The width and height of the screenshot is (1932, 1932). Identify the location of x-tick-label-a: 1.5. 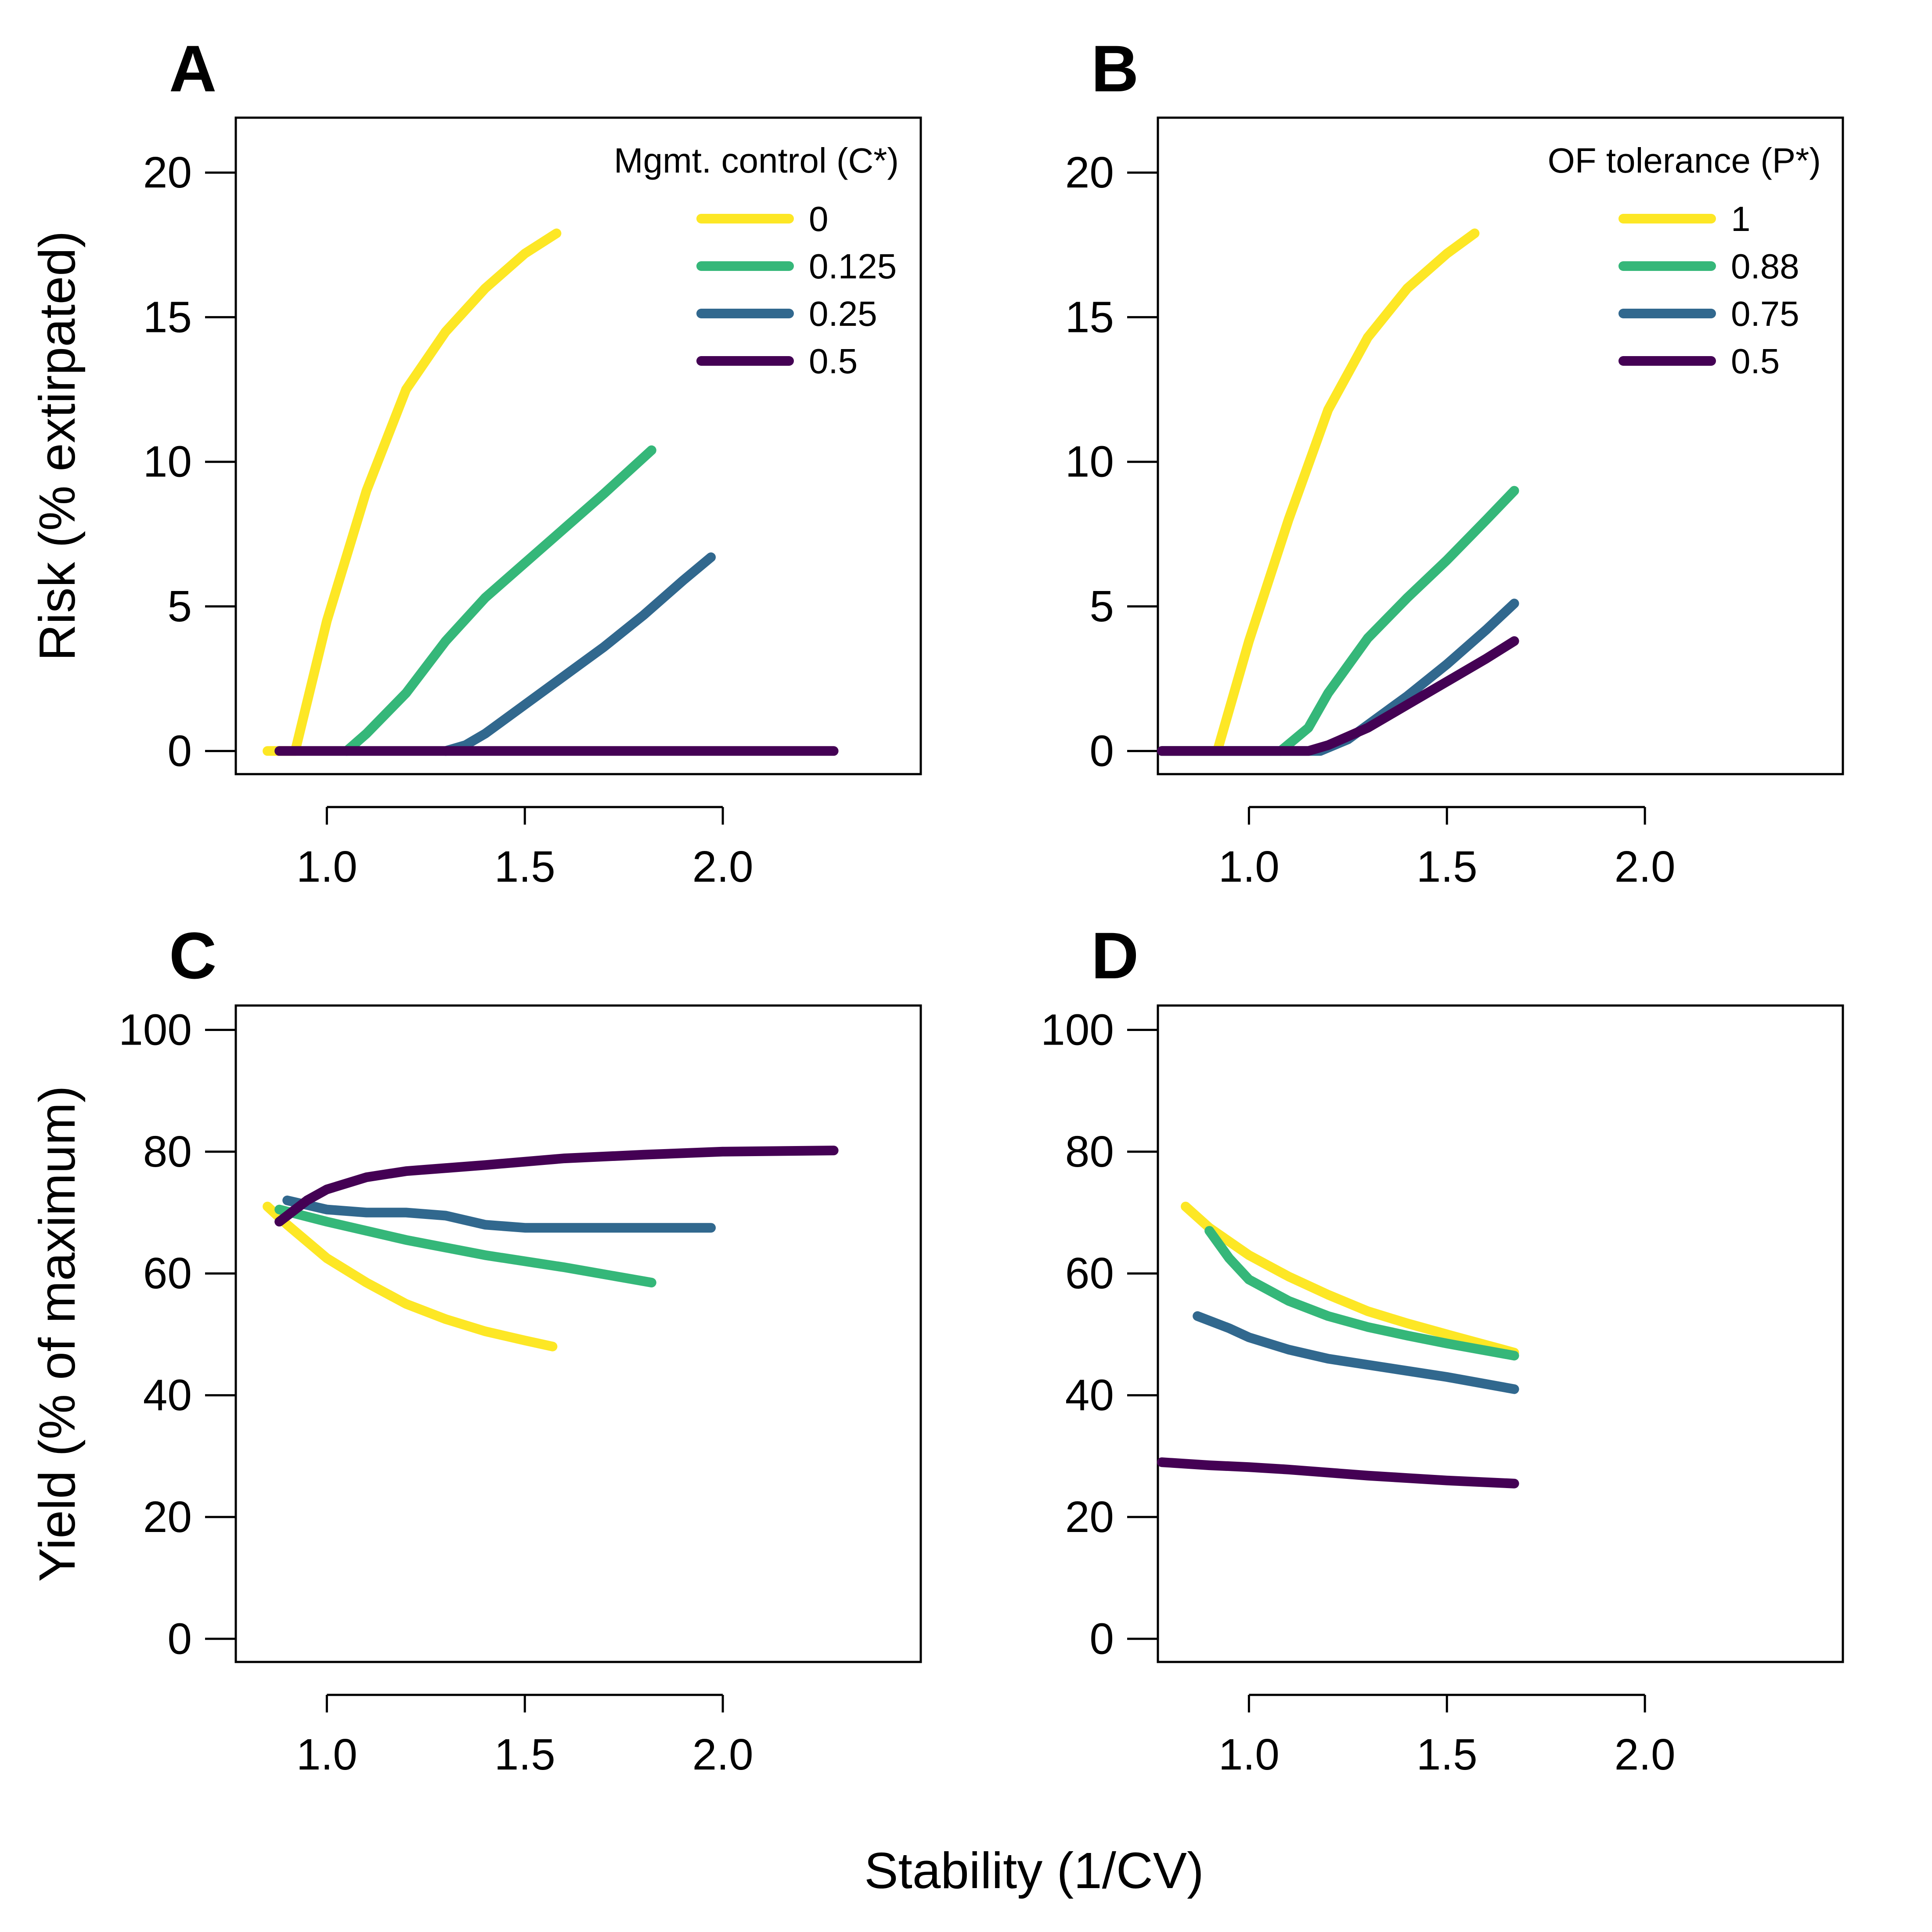
(524, 867).